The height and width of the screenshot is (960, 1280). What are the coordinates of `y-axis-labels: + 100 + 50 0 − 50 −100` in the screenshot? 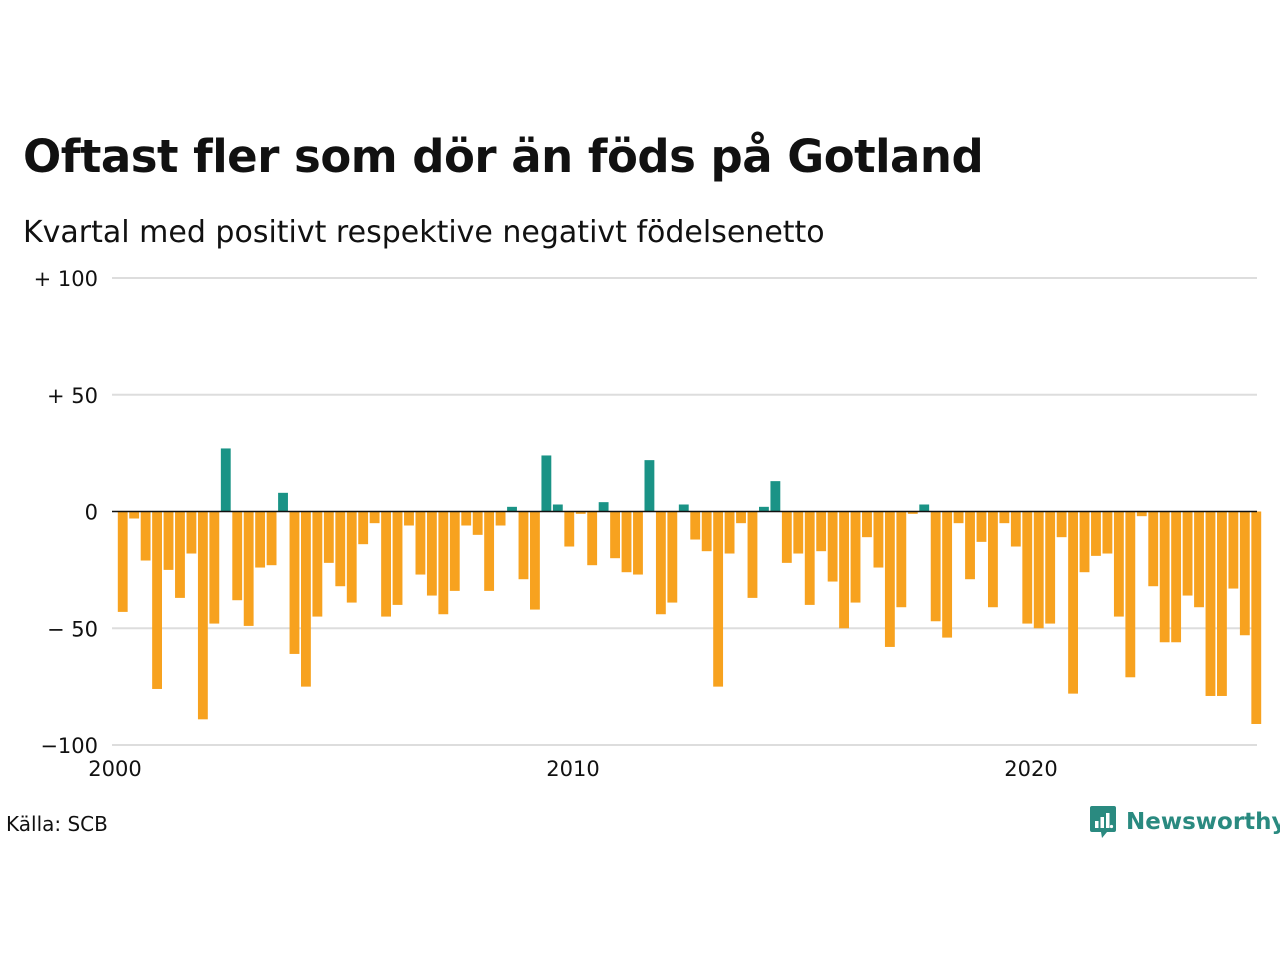 It's located at (66, 512).